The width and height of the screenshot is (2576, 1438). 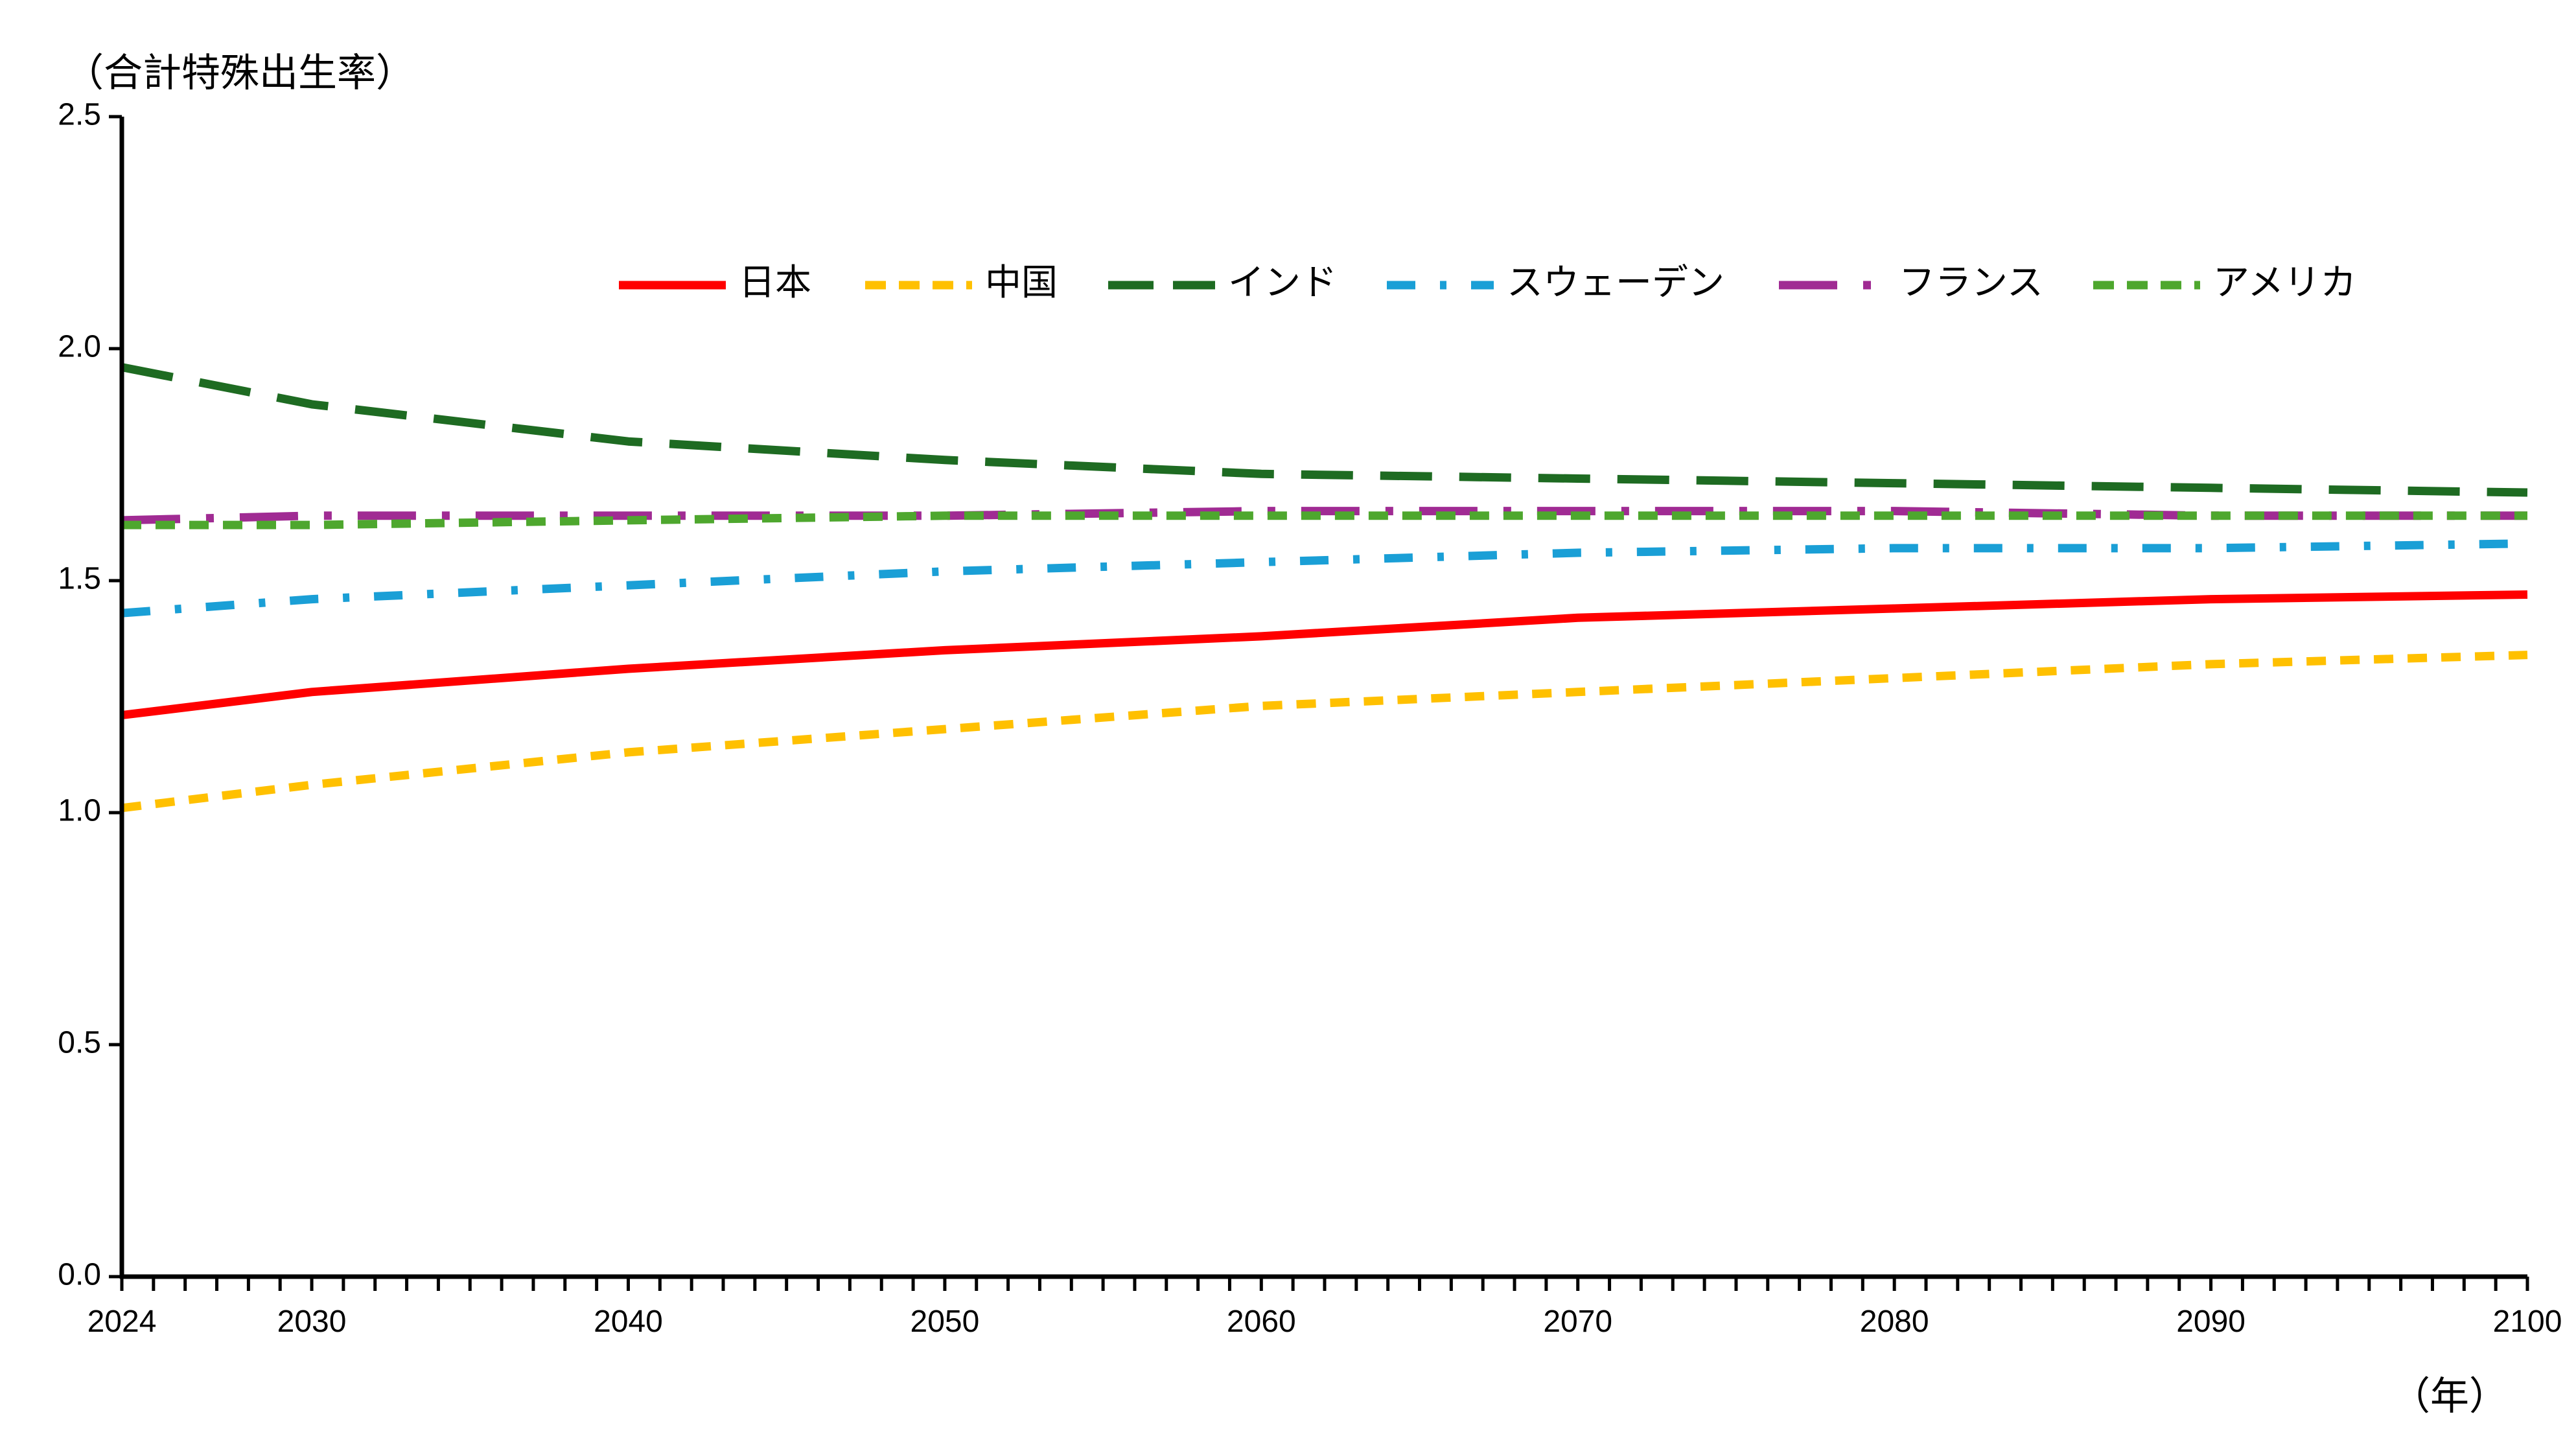 I want to click on legend-label-1: 中国, so click(x=1022, y=282).